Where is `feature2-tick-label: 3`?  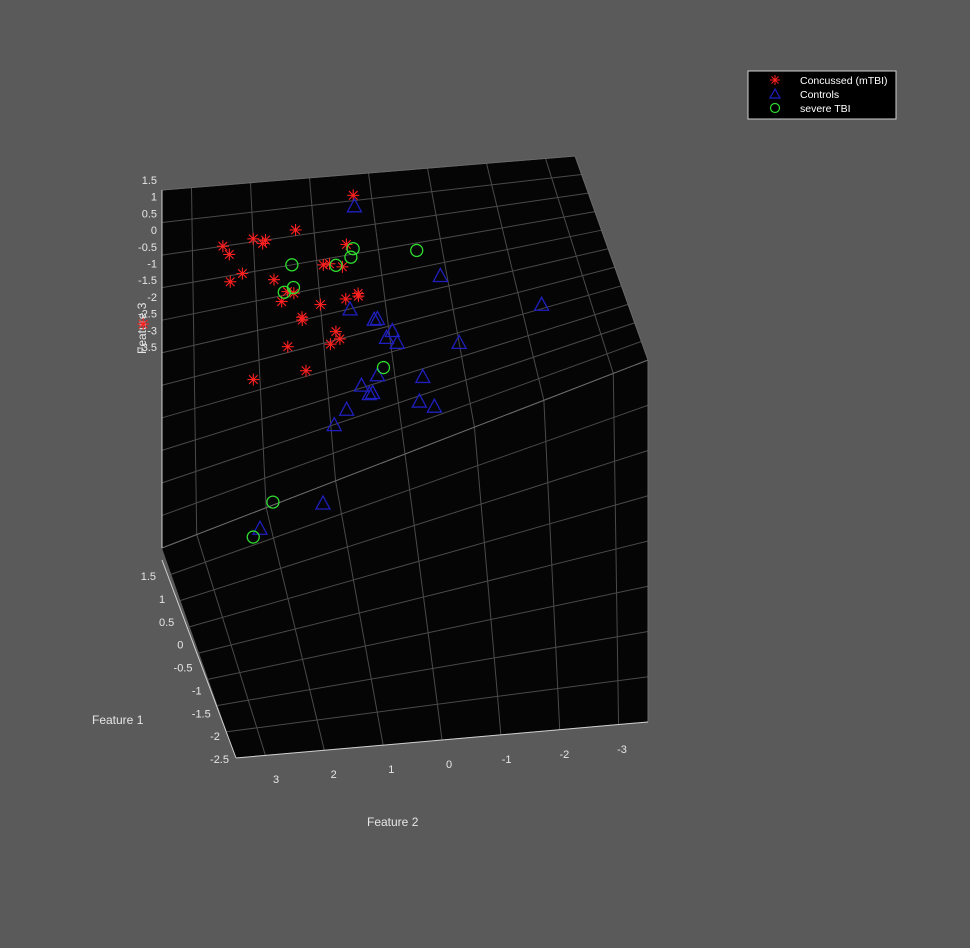 feature2-tick-label: 3 is located at coordinates (276, 780).